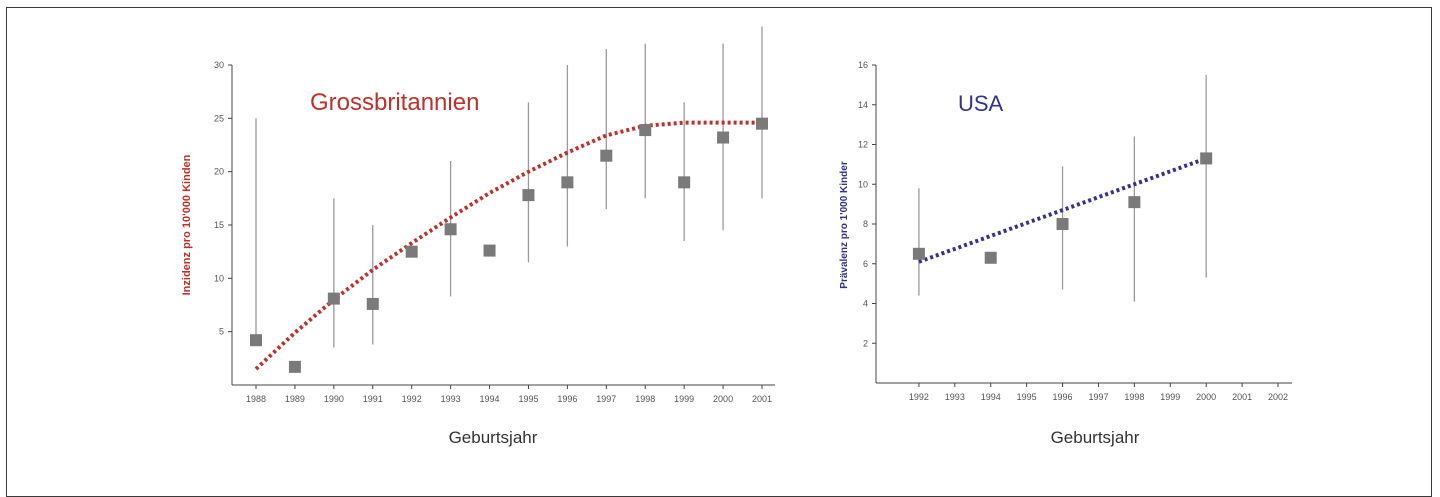 This screenshot has width=1440, height=497. What do you see at coordinates (219, 65) in the screenshot?
I see `uk-y-tick-label: 30` at bounding box center [219, 65].